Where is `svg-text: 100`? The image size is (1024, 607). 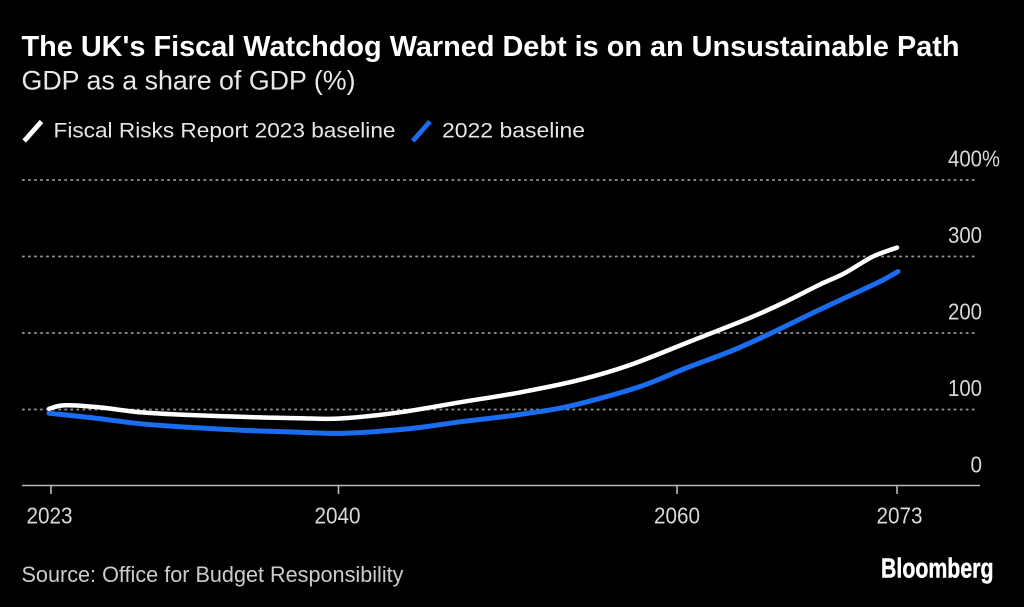 svg-text: 100 is located at coordinates (965, 388).